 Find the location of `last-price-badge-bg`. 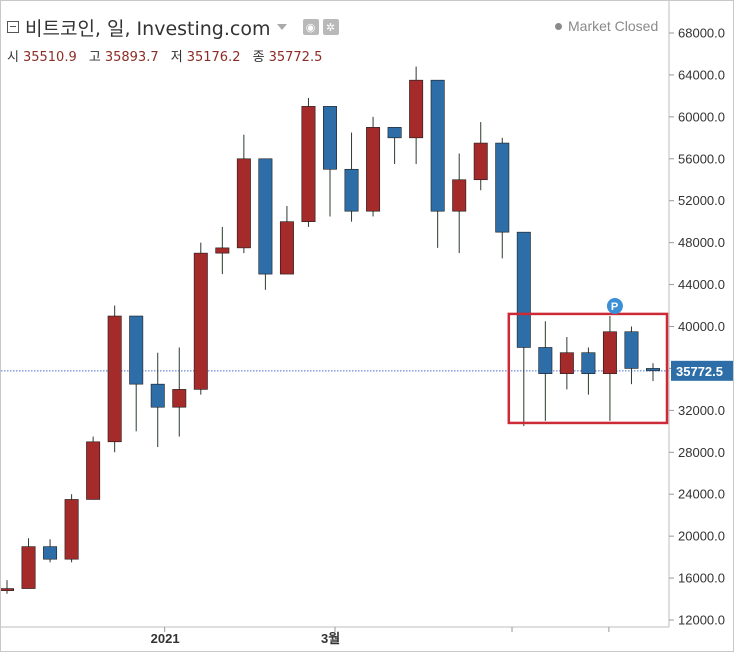

last-price-badge-bg is located at coordinates (702, 370).